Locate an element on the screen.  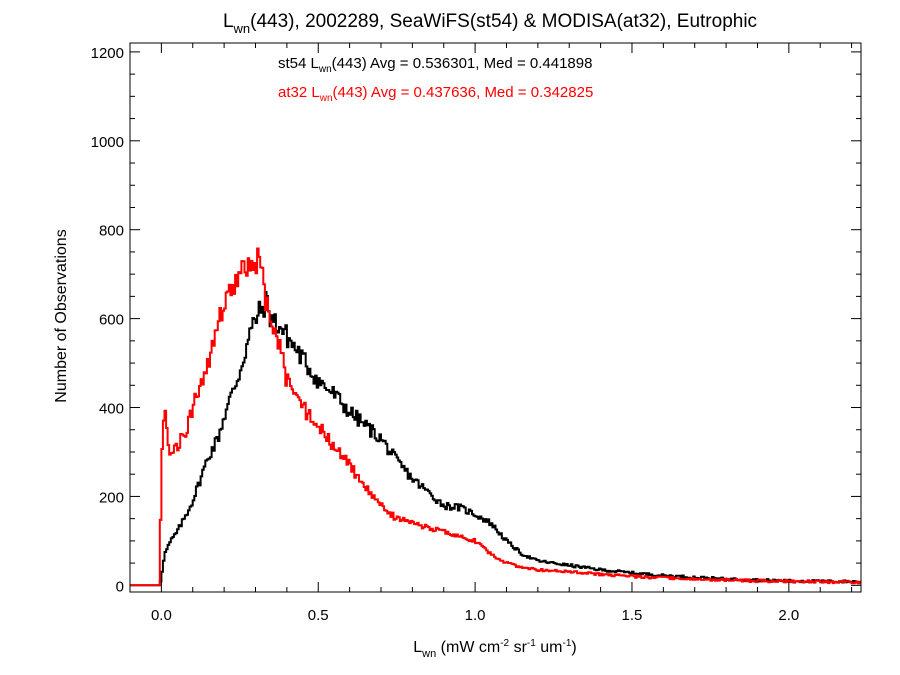
x-tick-label: 1.0 is located at coordinates (475, 615).